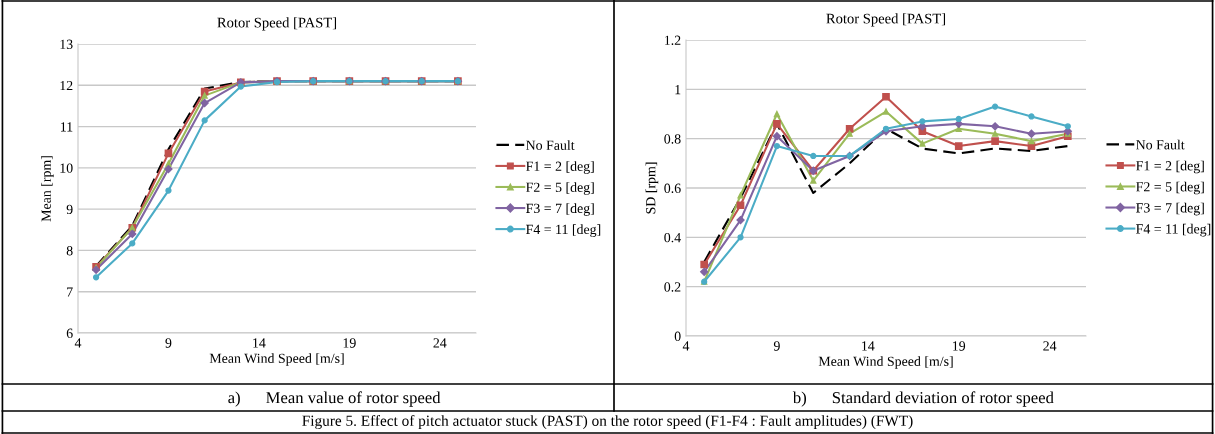  I want to click on y-tick-label: 13, so click(66, 44).